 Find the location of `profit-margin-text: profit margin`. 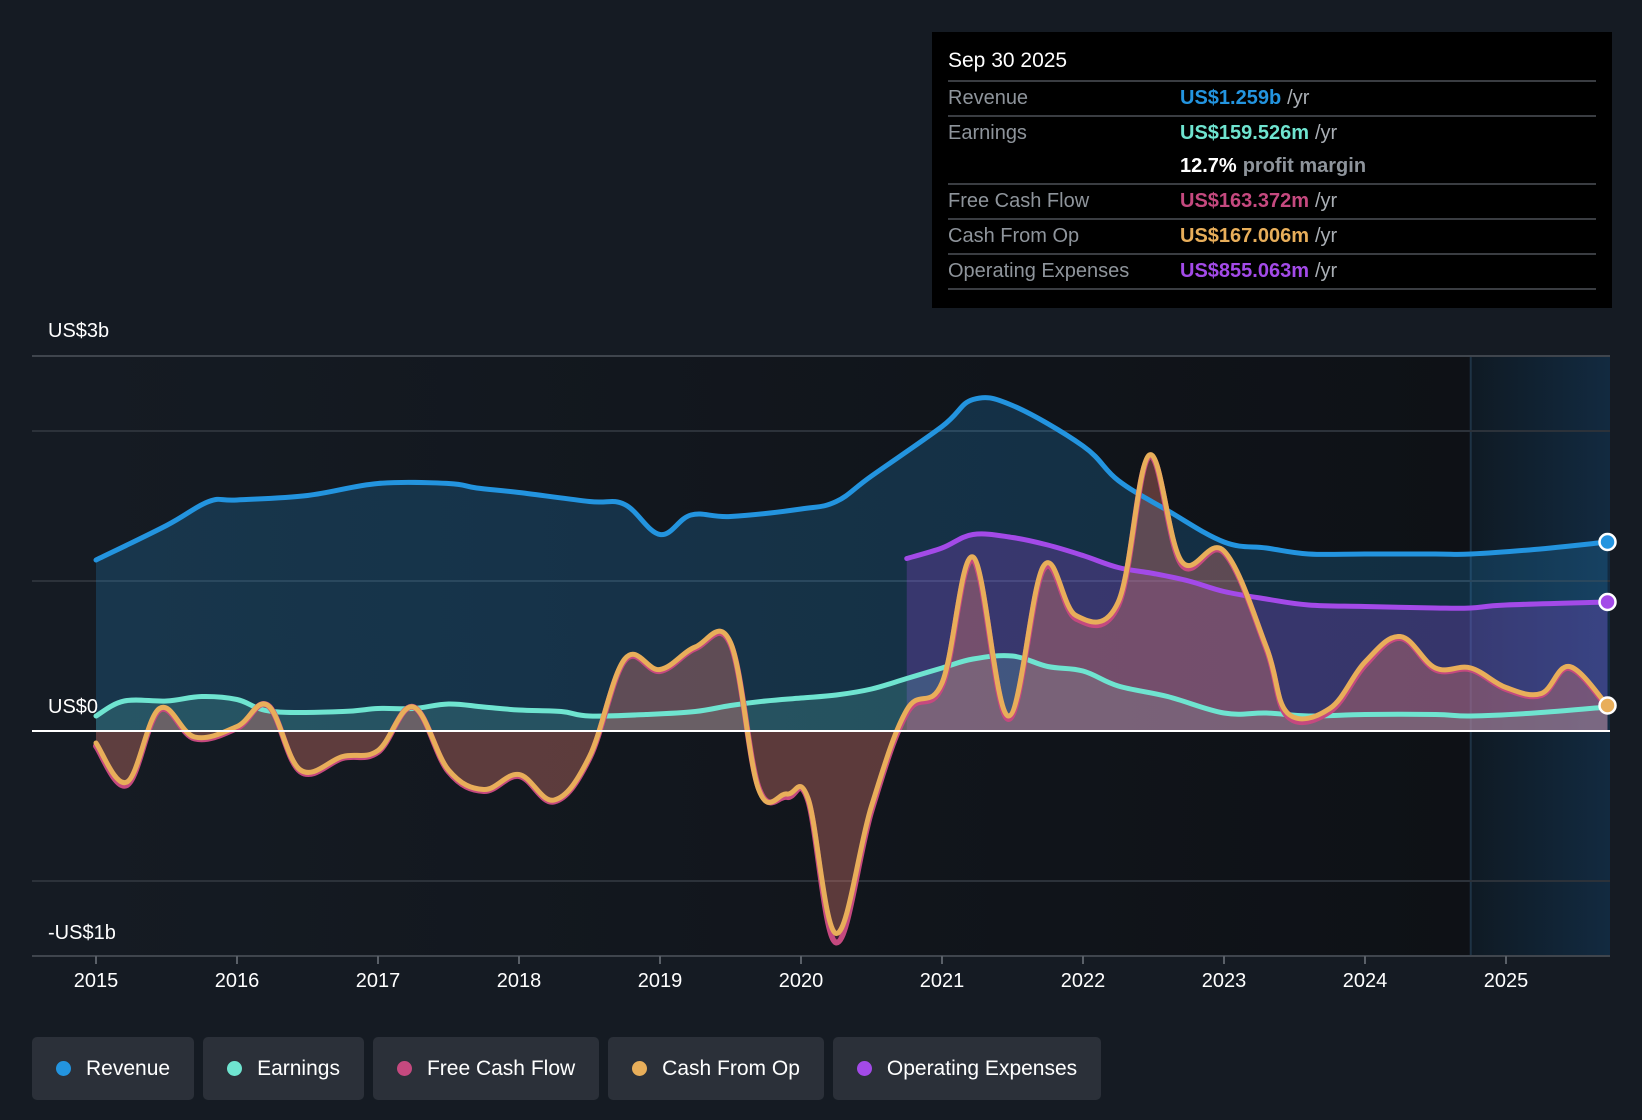

profit-margin-text: profit margin is located at coordinates (1304, 166).